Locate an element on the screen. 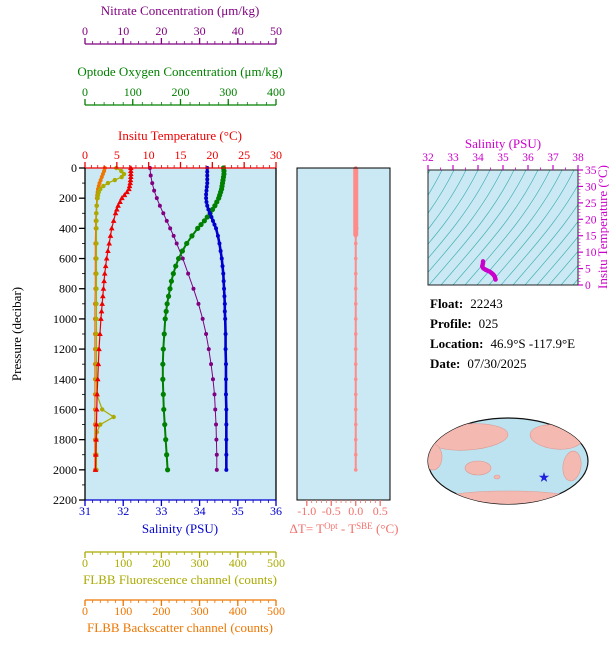 This screenshot has width=609, height=663. svg-text: -0.5 is located at coordinates (331, 511).